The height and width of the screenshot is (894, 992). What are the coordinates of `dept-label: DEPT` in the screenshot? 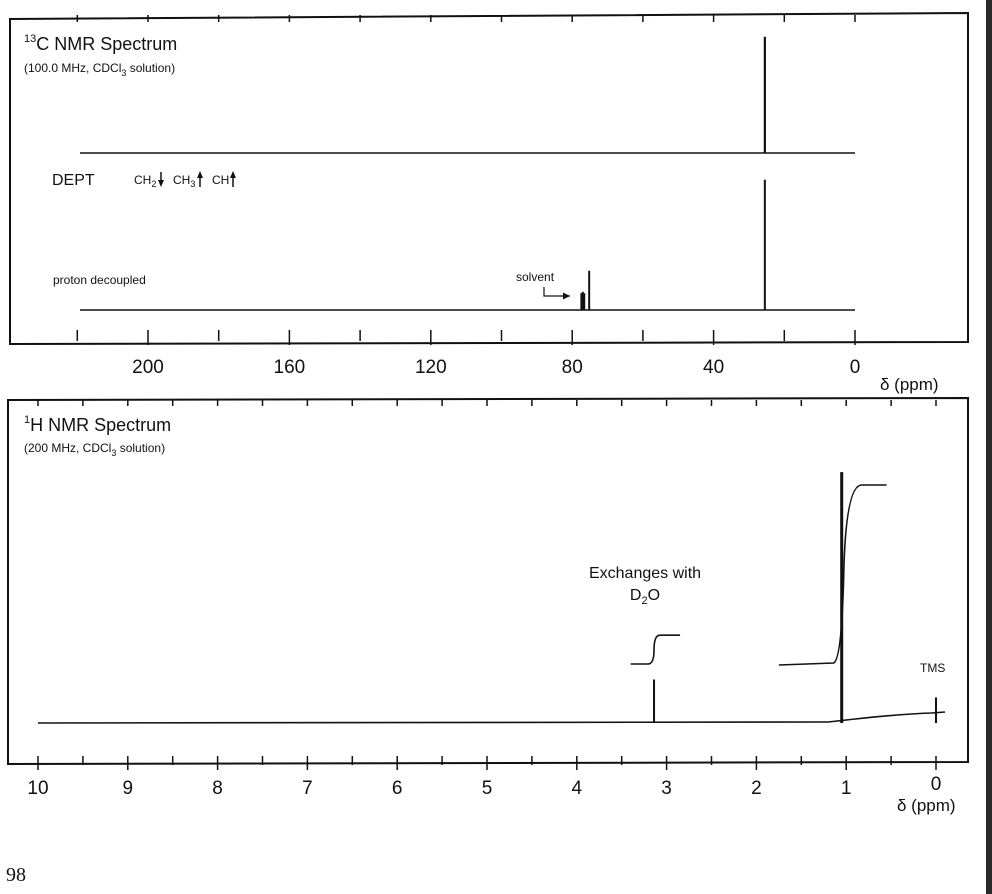 It's located at (73, 180).